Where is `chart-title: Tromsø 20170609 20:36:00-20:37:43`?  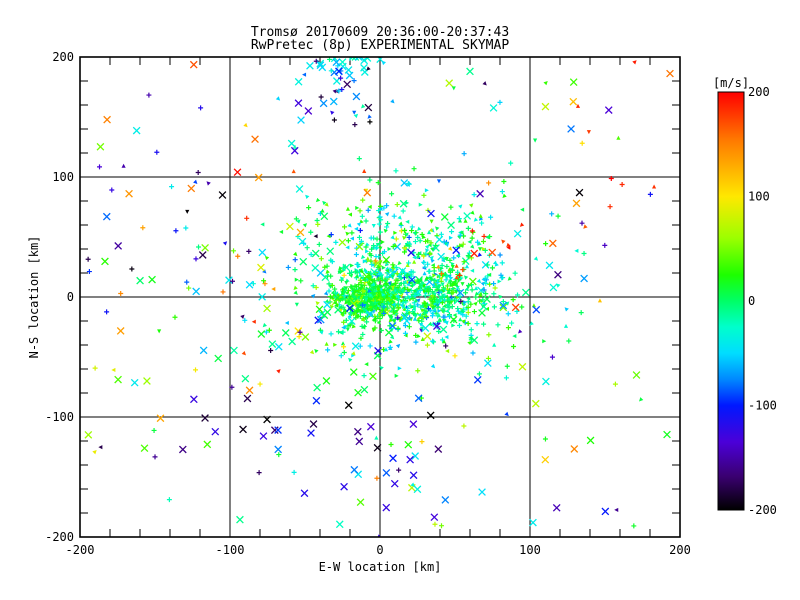 chart-title: Tromsø 20170609 20:36:00-20:37:43 is located at coordinates (380, 32).